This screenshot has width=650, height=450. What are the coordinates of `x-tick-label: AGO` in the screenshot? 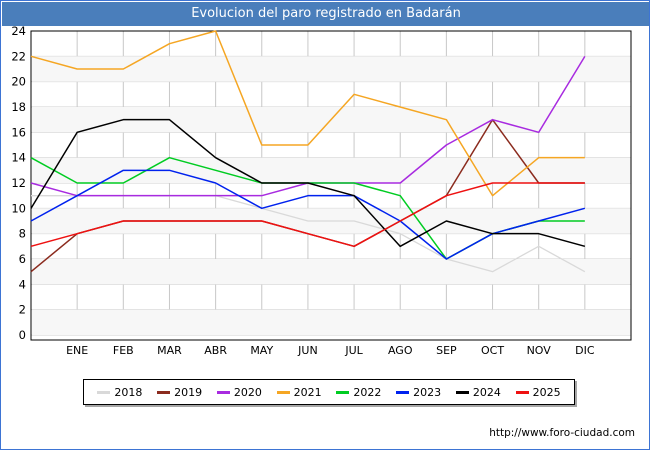 It's located at (400, 350).